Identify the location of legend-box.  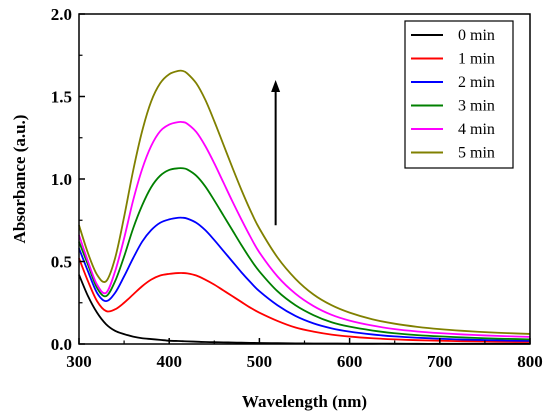
(459, 94).